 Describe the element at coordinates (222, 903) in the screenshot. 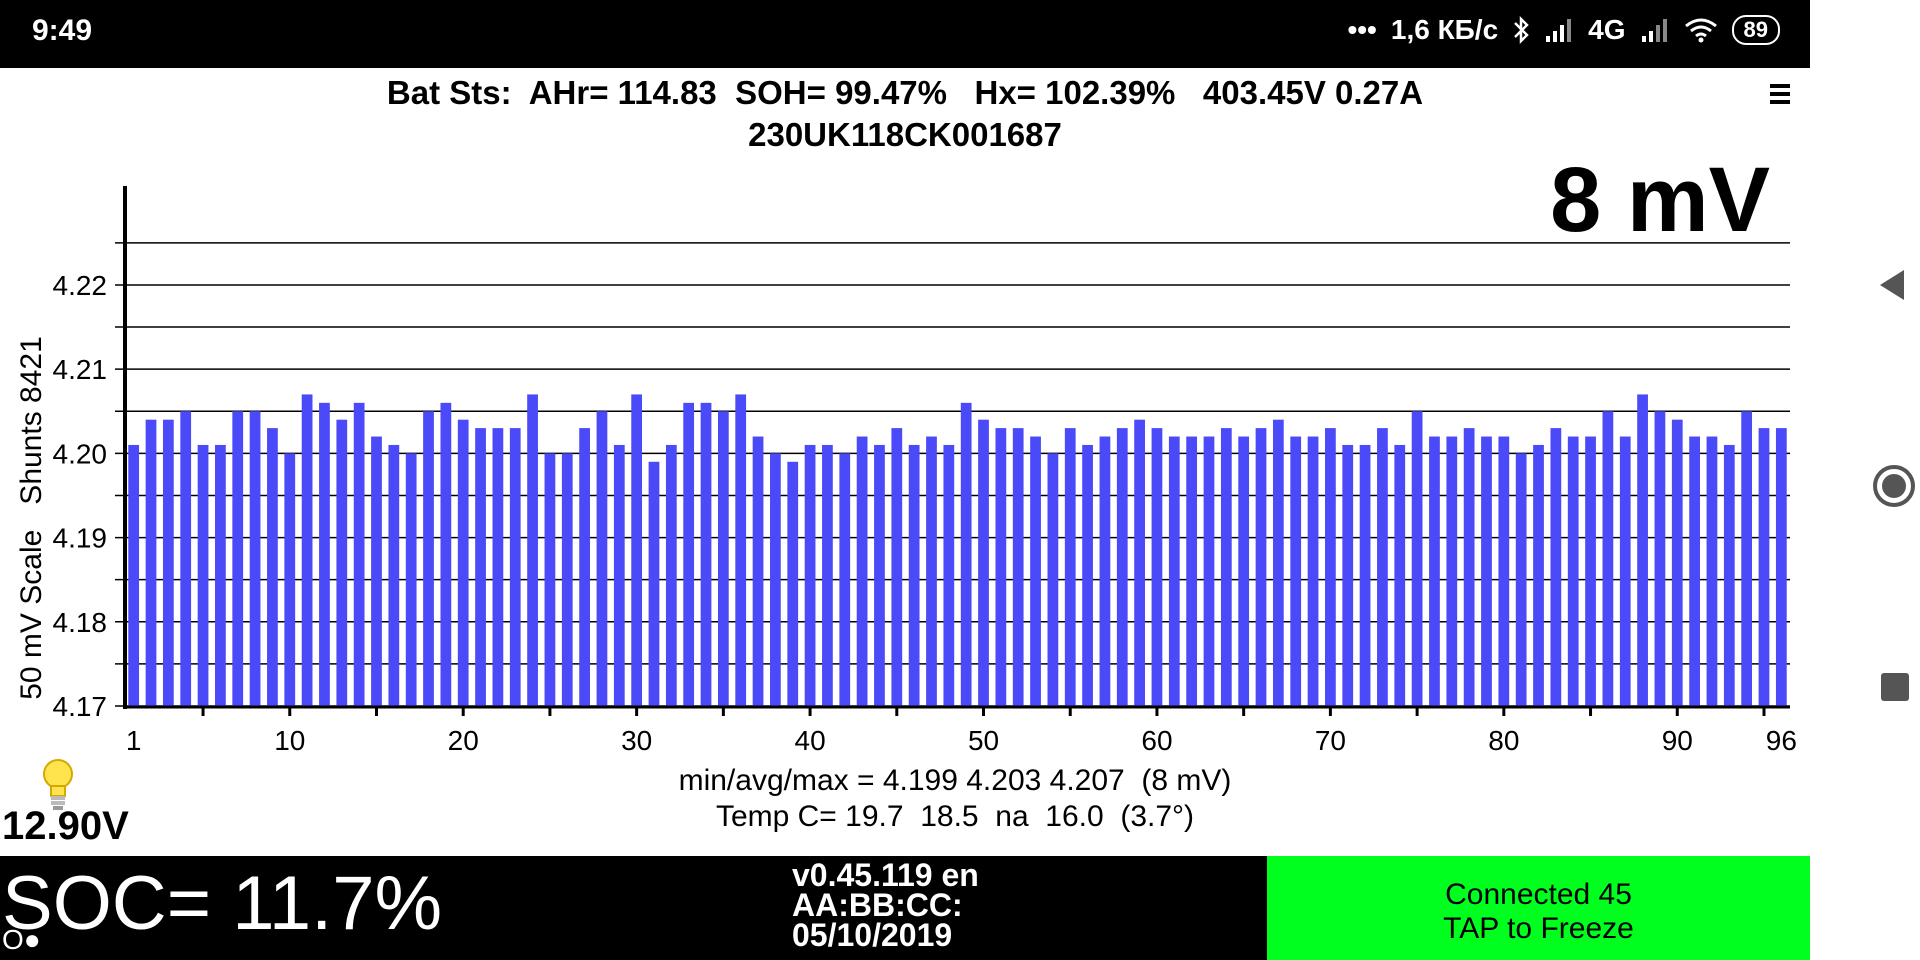

I see `soc-display: SOC= 11.7%` at that location.